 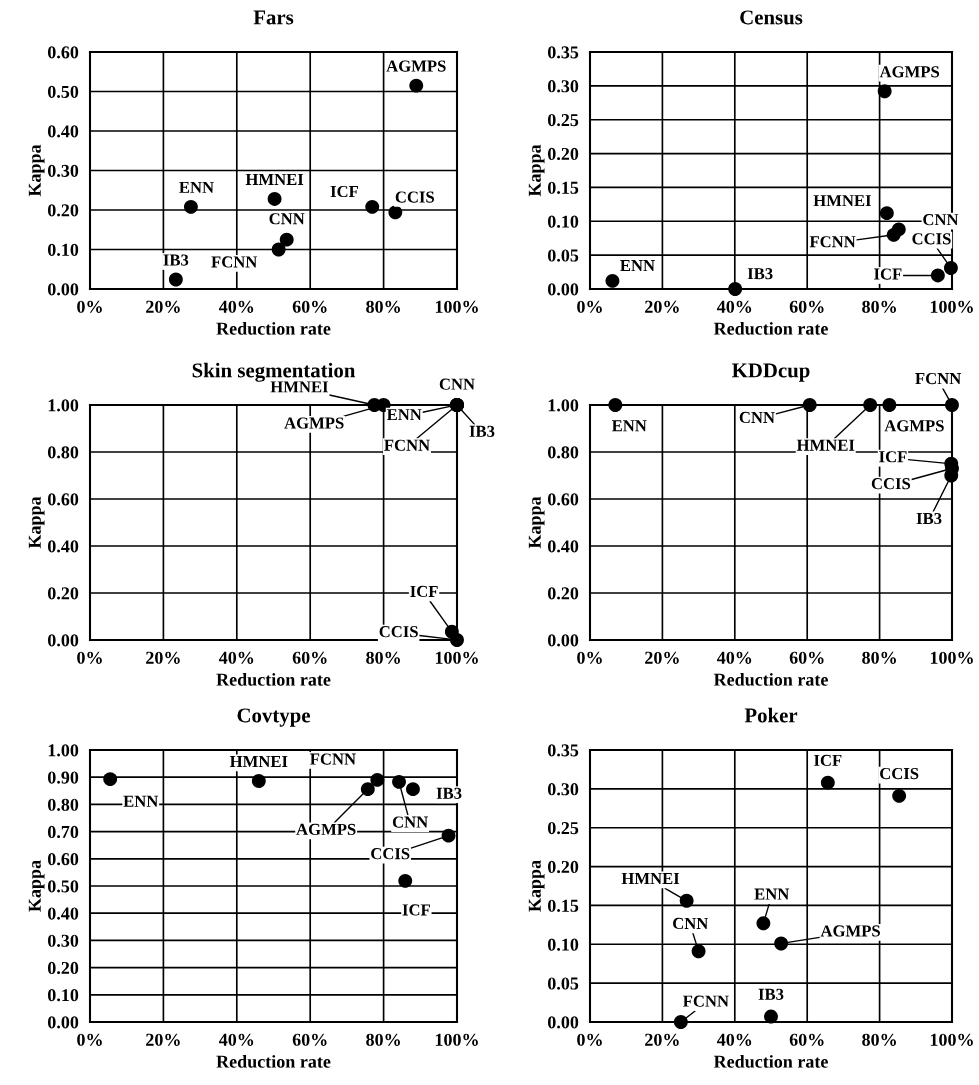 What do you see at coordinates (274, 372) in the screenshot?
I see `chart-title: Skin segmentation` at bounding box center [274, 372].